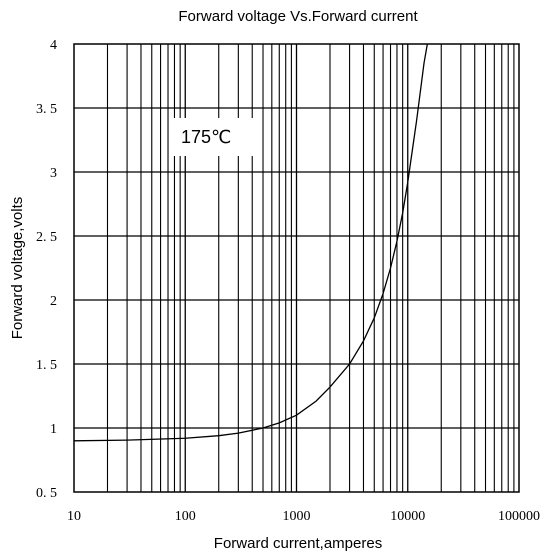  I want to click on x-tick-label: 100000, so click(519, 516).